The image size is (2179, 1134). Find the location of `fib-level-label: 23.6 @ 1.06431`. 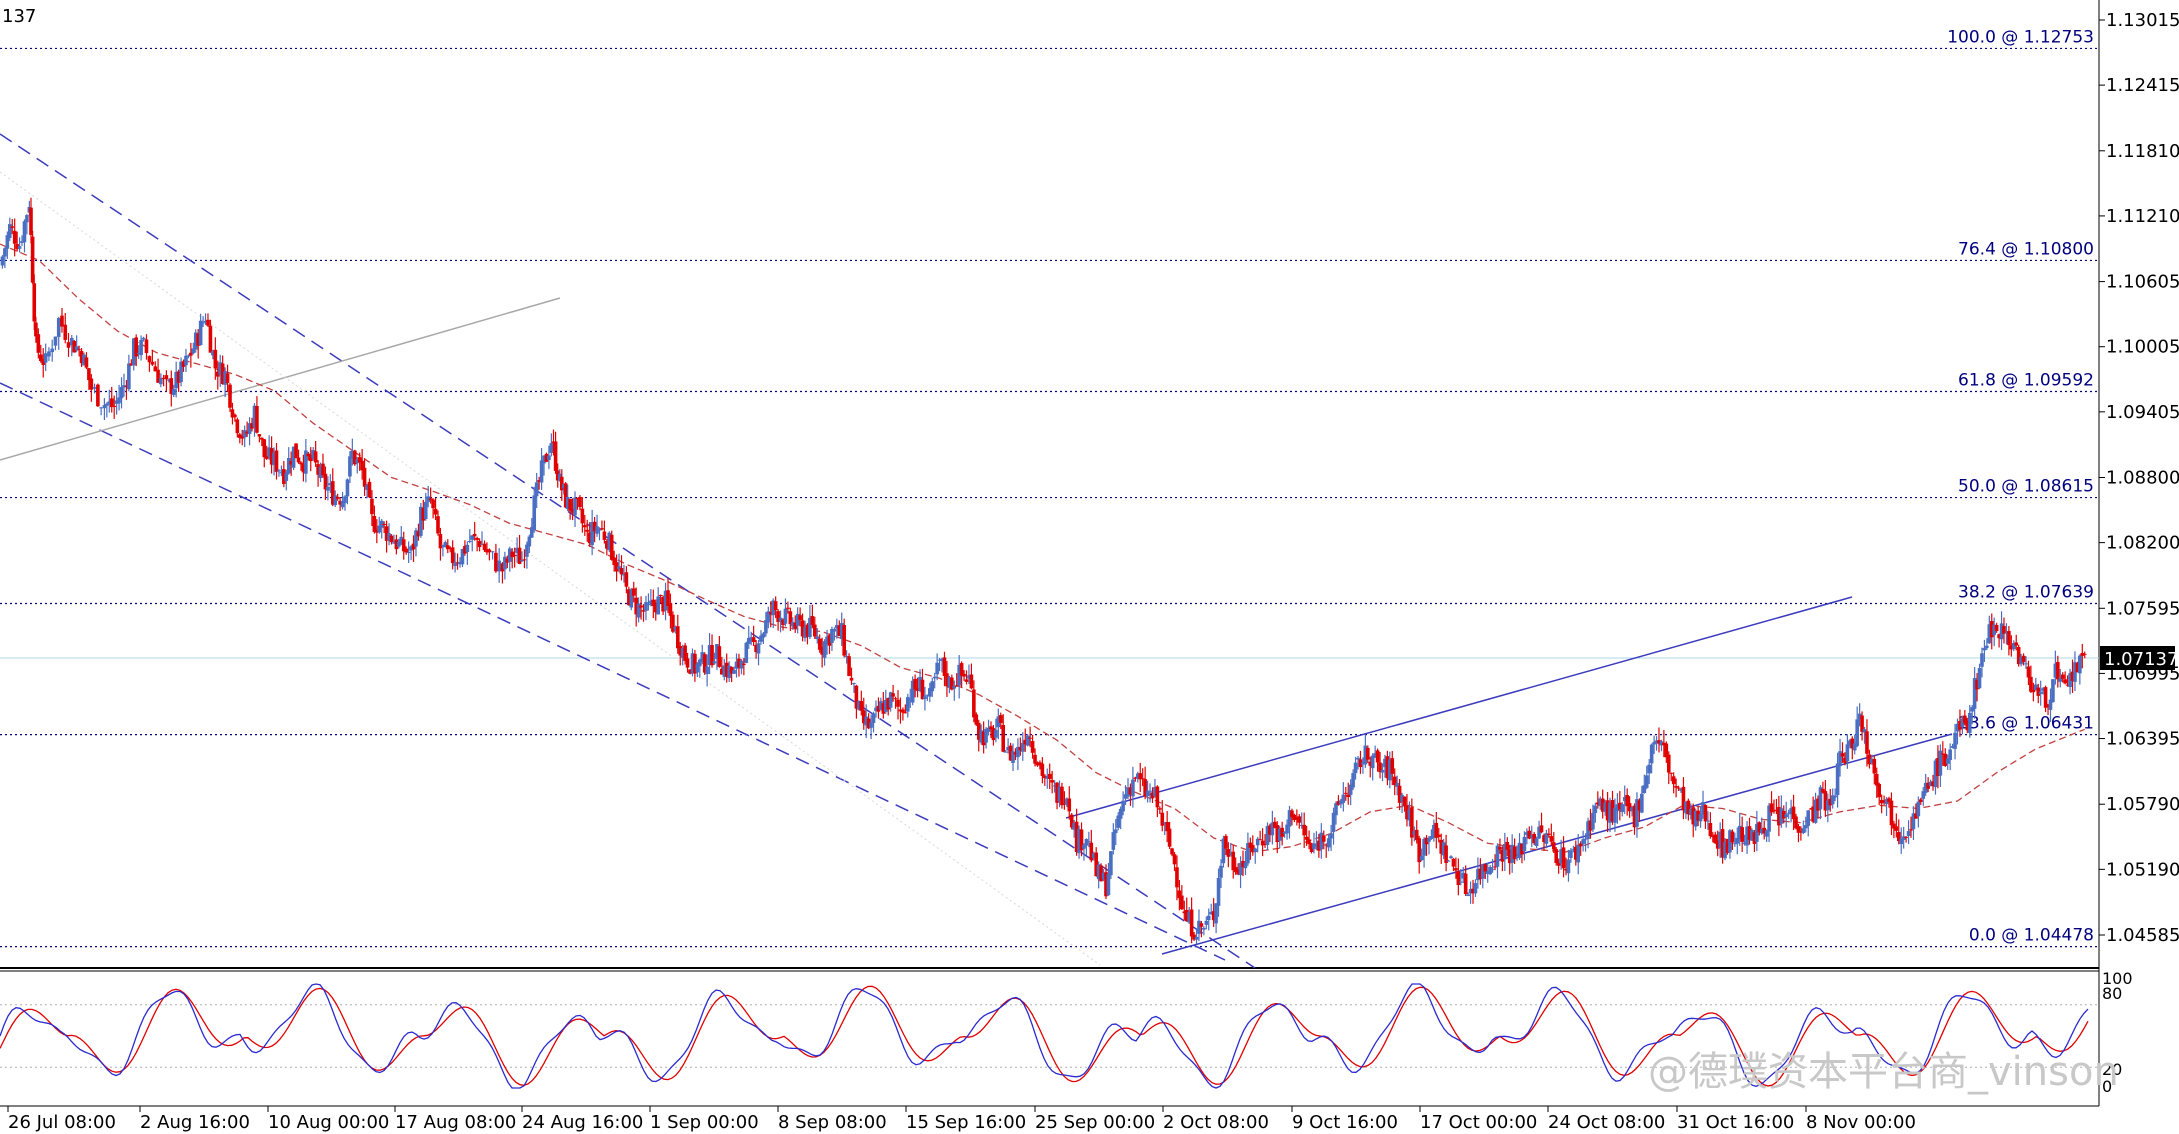

fib-level-label: 23.6 @ 1.06431 is located at coordinates (2026, 724).